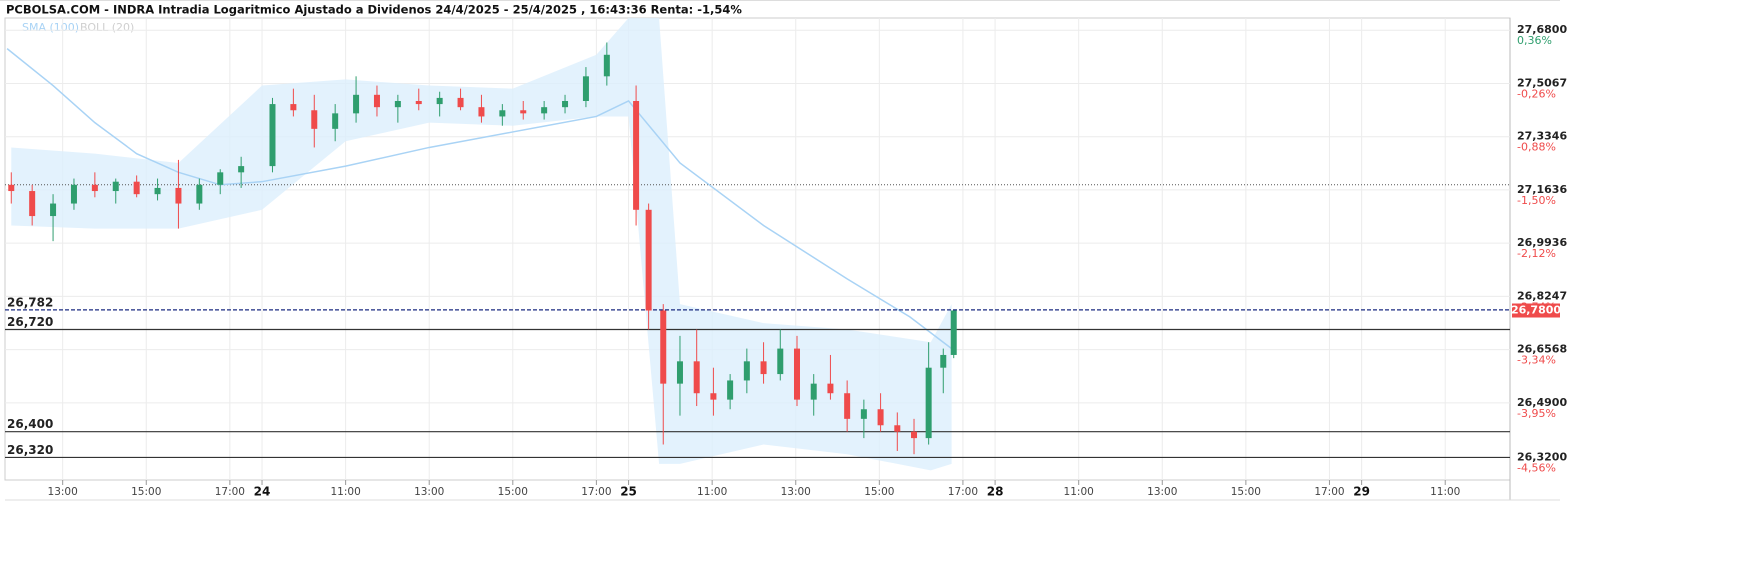 Image resolution: width=1749 pixels, height=562 pixels. Describe the element at coordinates (1536, 413) in the screenshot. I see `y-tick-change: -3,95%` at that location.